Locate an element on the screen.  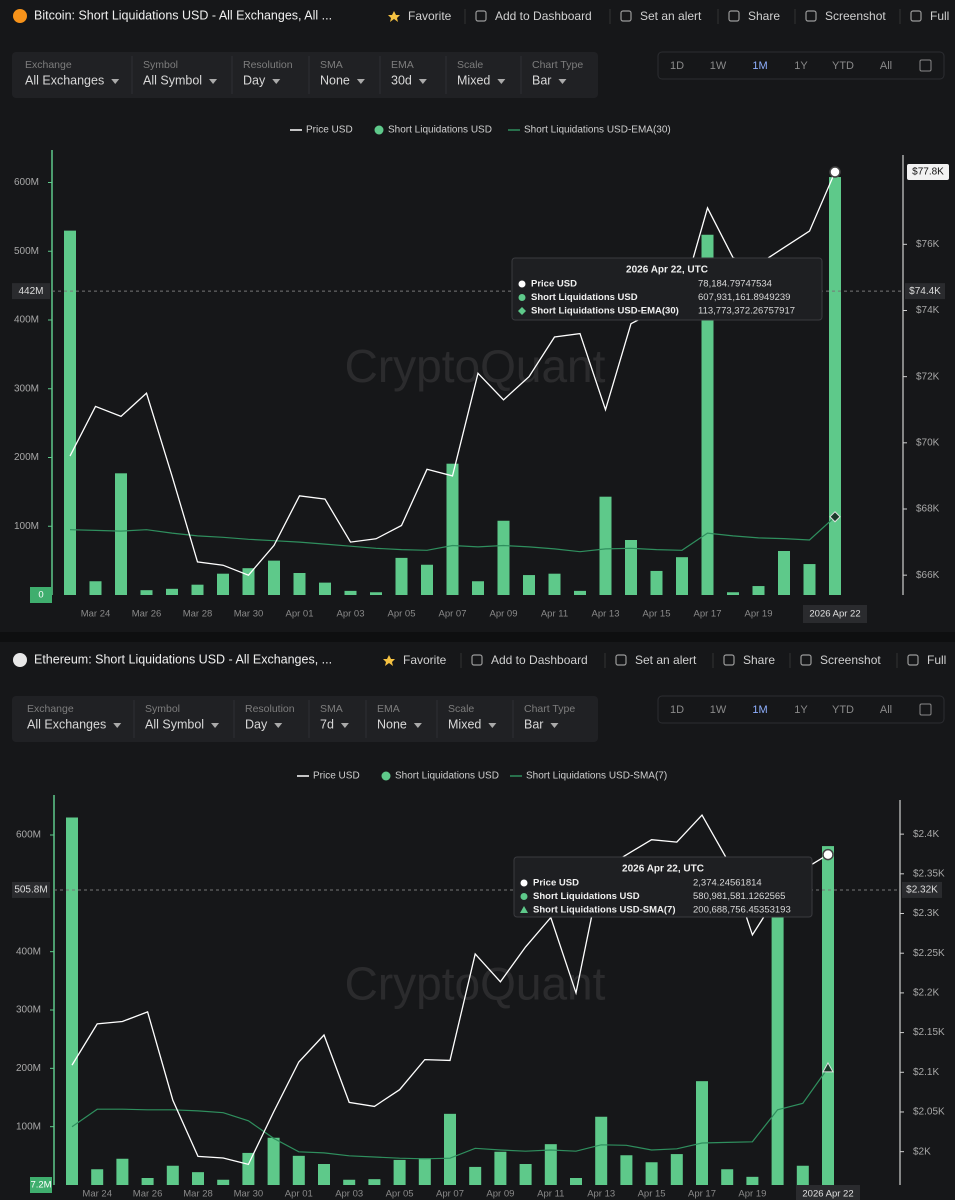
tooltip-title: 2026 Apr 22, UTC is located at coordinates (663, 869).